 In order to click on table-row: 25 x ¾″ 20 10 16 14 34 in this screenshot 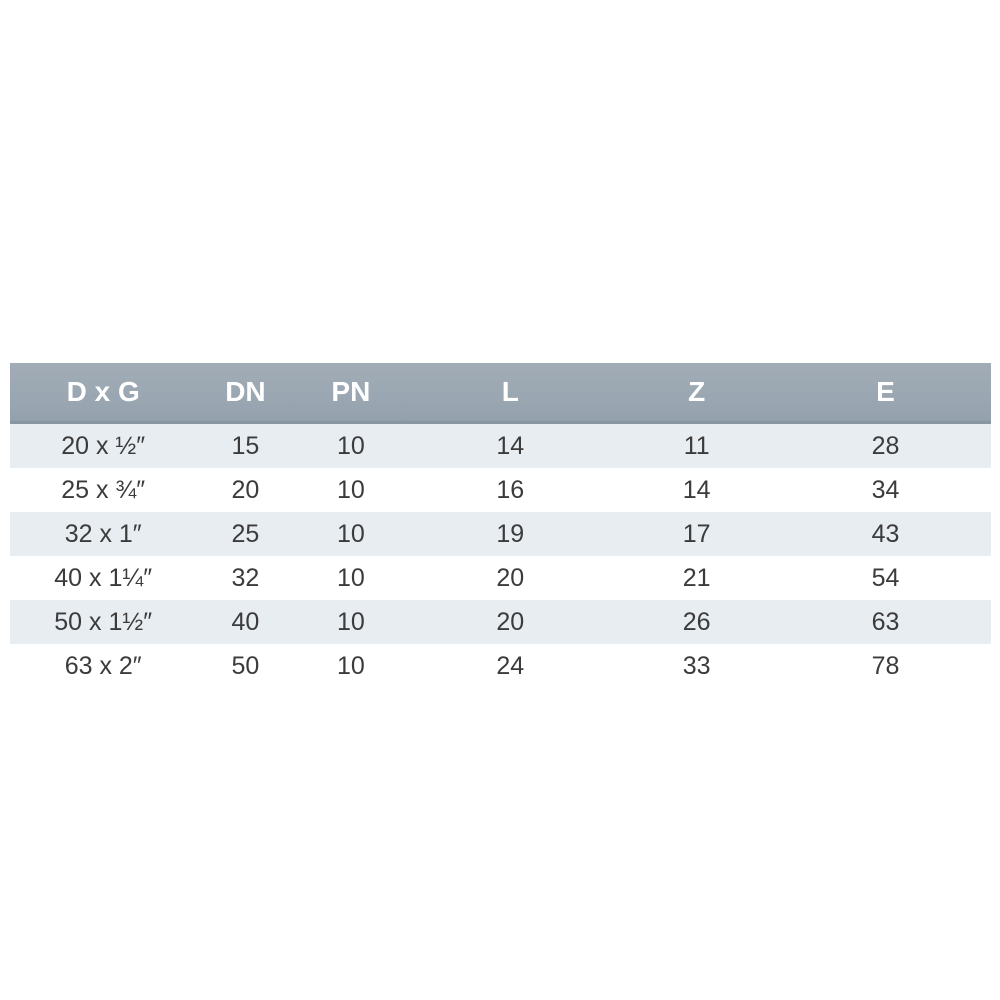, I will do `click(500, 490)`.